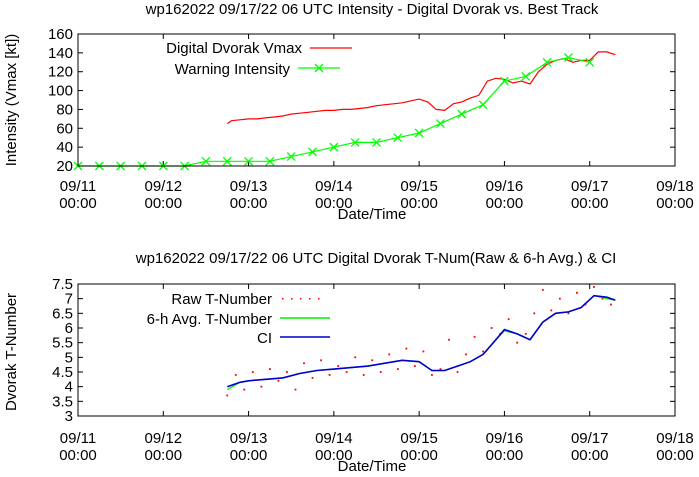  Describe the element at coordinates (62, 343) in the screenshot. I see `y-tick-label: 5.5` at that location.